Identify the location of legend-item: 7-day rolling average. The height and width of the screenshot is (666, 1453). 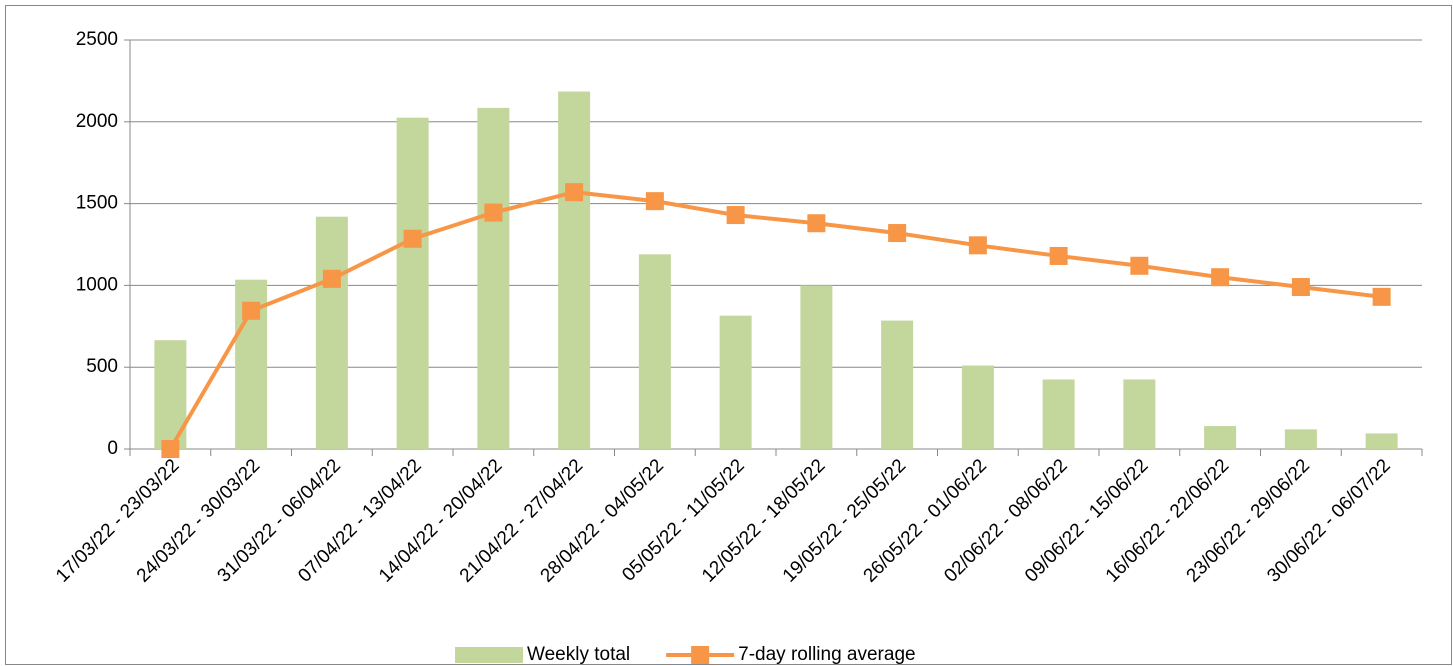
(791, 654).